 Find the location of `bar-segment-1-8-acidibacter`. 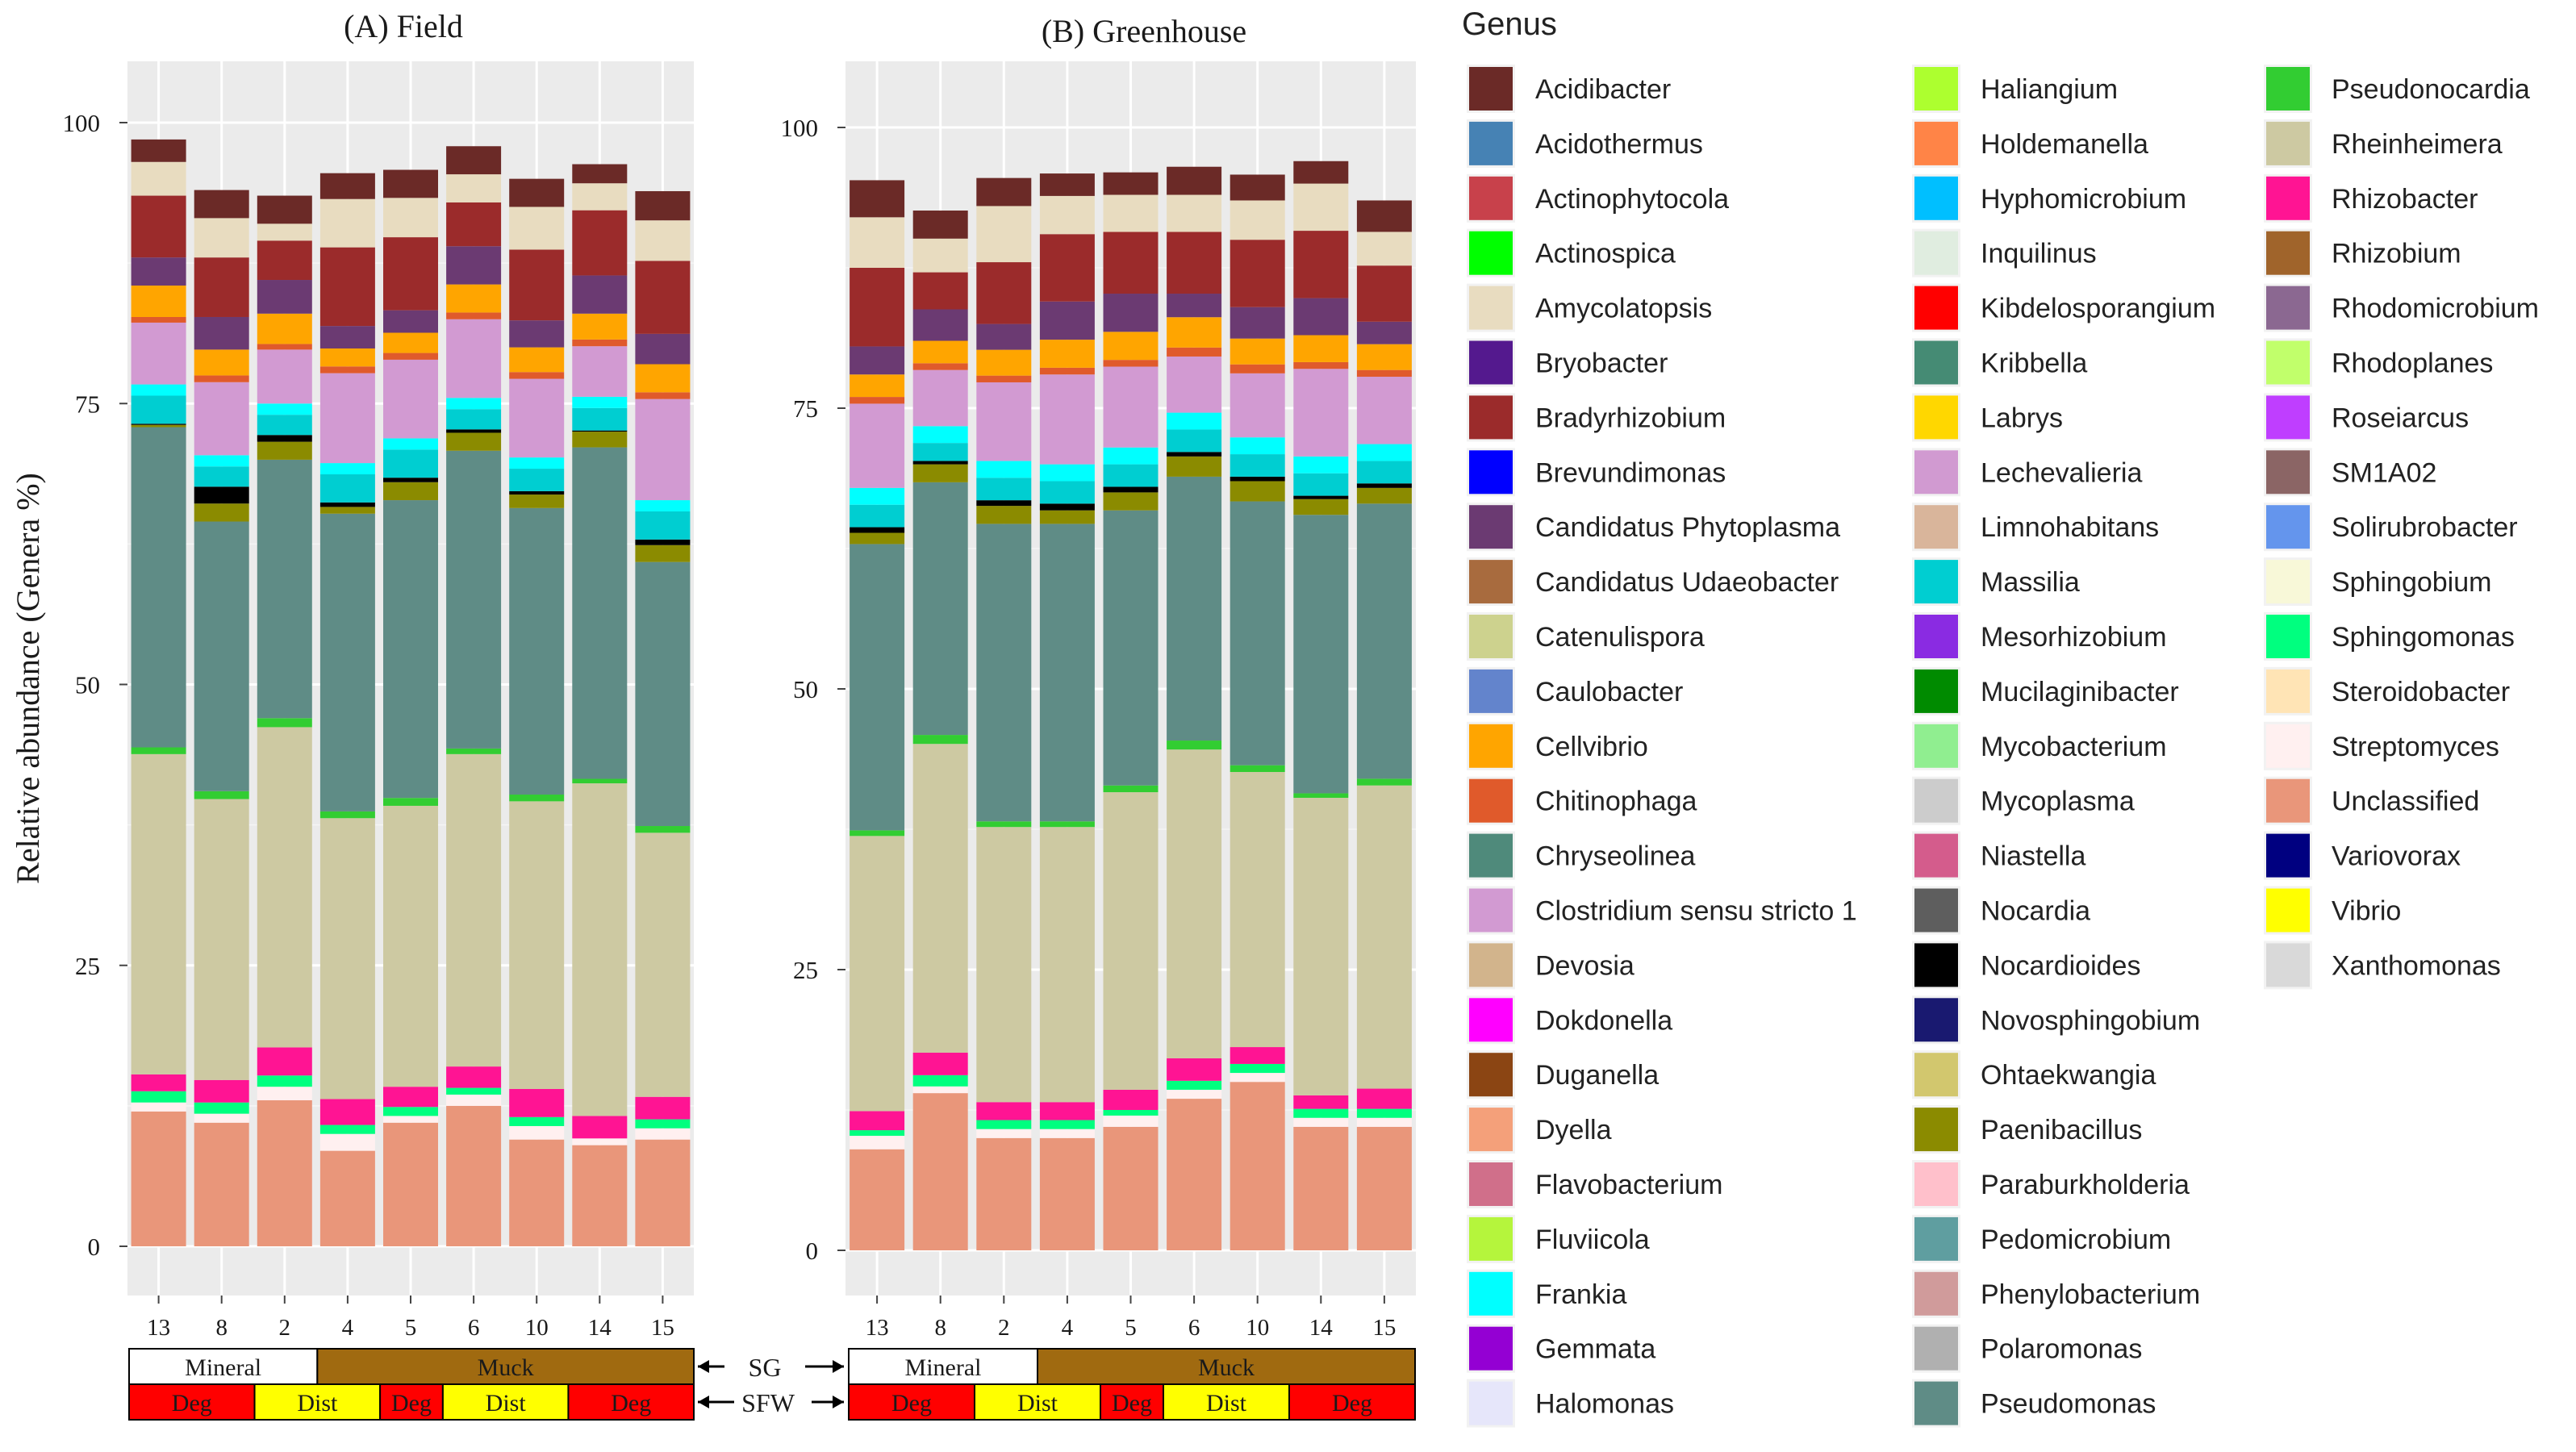

bar-segment-1-8-acidibacter is located at coordinates (1384, 216).